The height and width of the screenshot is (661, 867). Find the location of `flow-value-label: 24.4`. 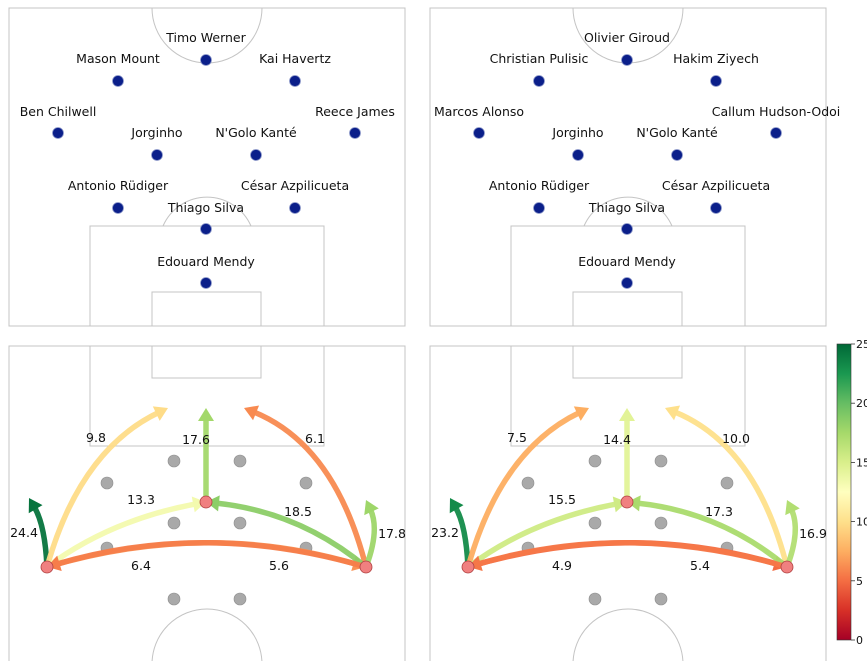

flow-value-label: 24.4 is located at coordinates (24, 532).